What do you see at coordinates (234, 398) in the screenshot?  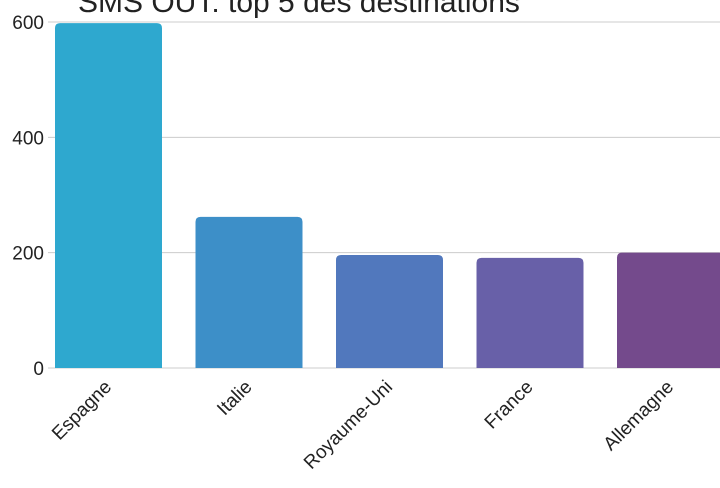 I see `x-category-label: Italie` at bounding box center [234, 398].